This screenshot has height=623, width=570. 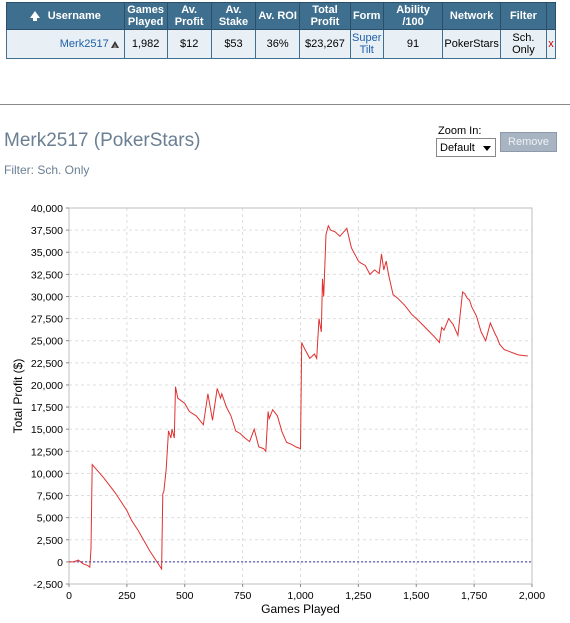 What do you see at coordinates (300, 596) in the screenshot?
I see `x-tick-label: 1,000` at bounding box center [300, 596].